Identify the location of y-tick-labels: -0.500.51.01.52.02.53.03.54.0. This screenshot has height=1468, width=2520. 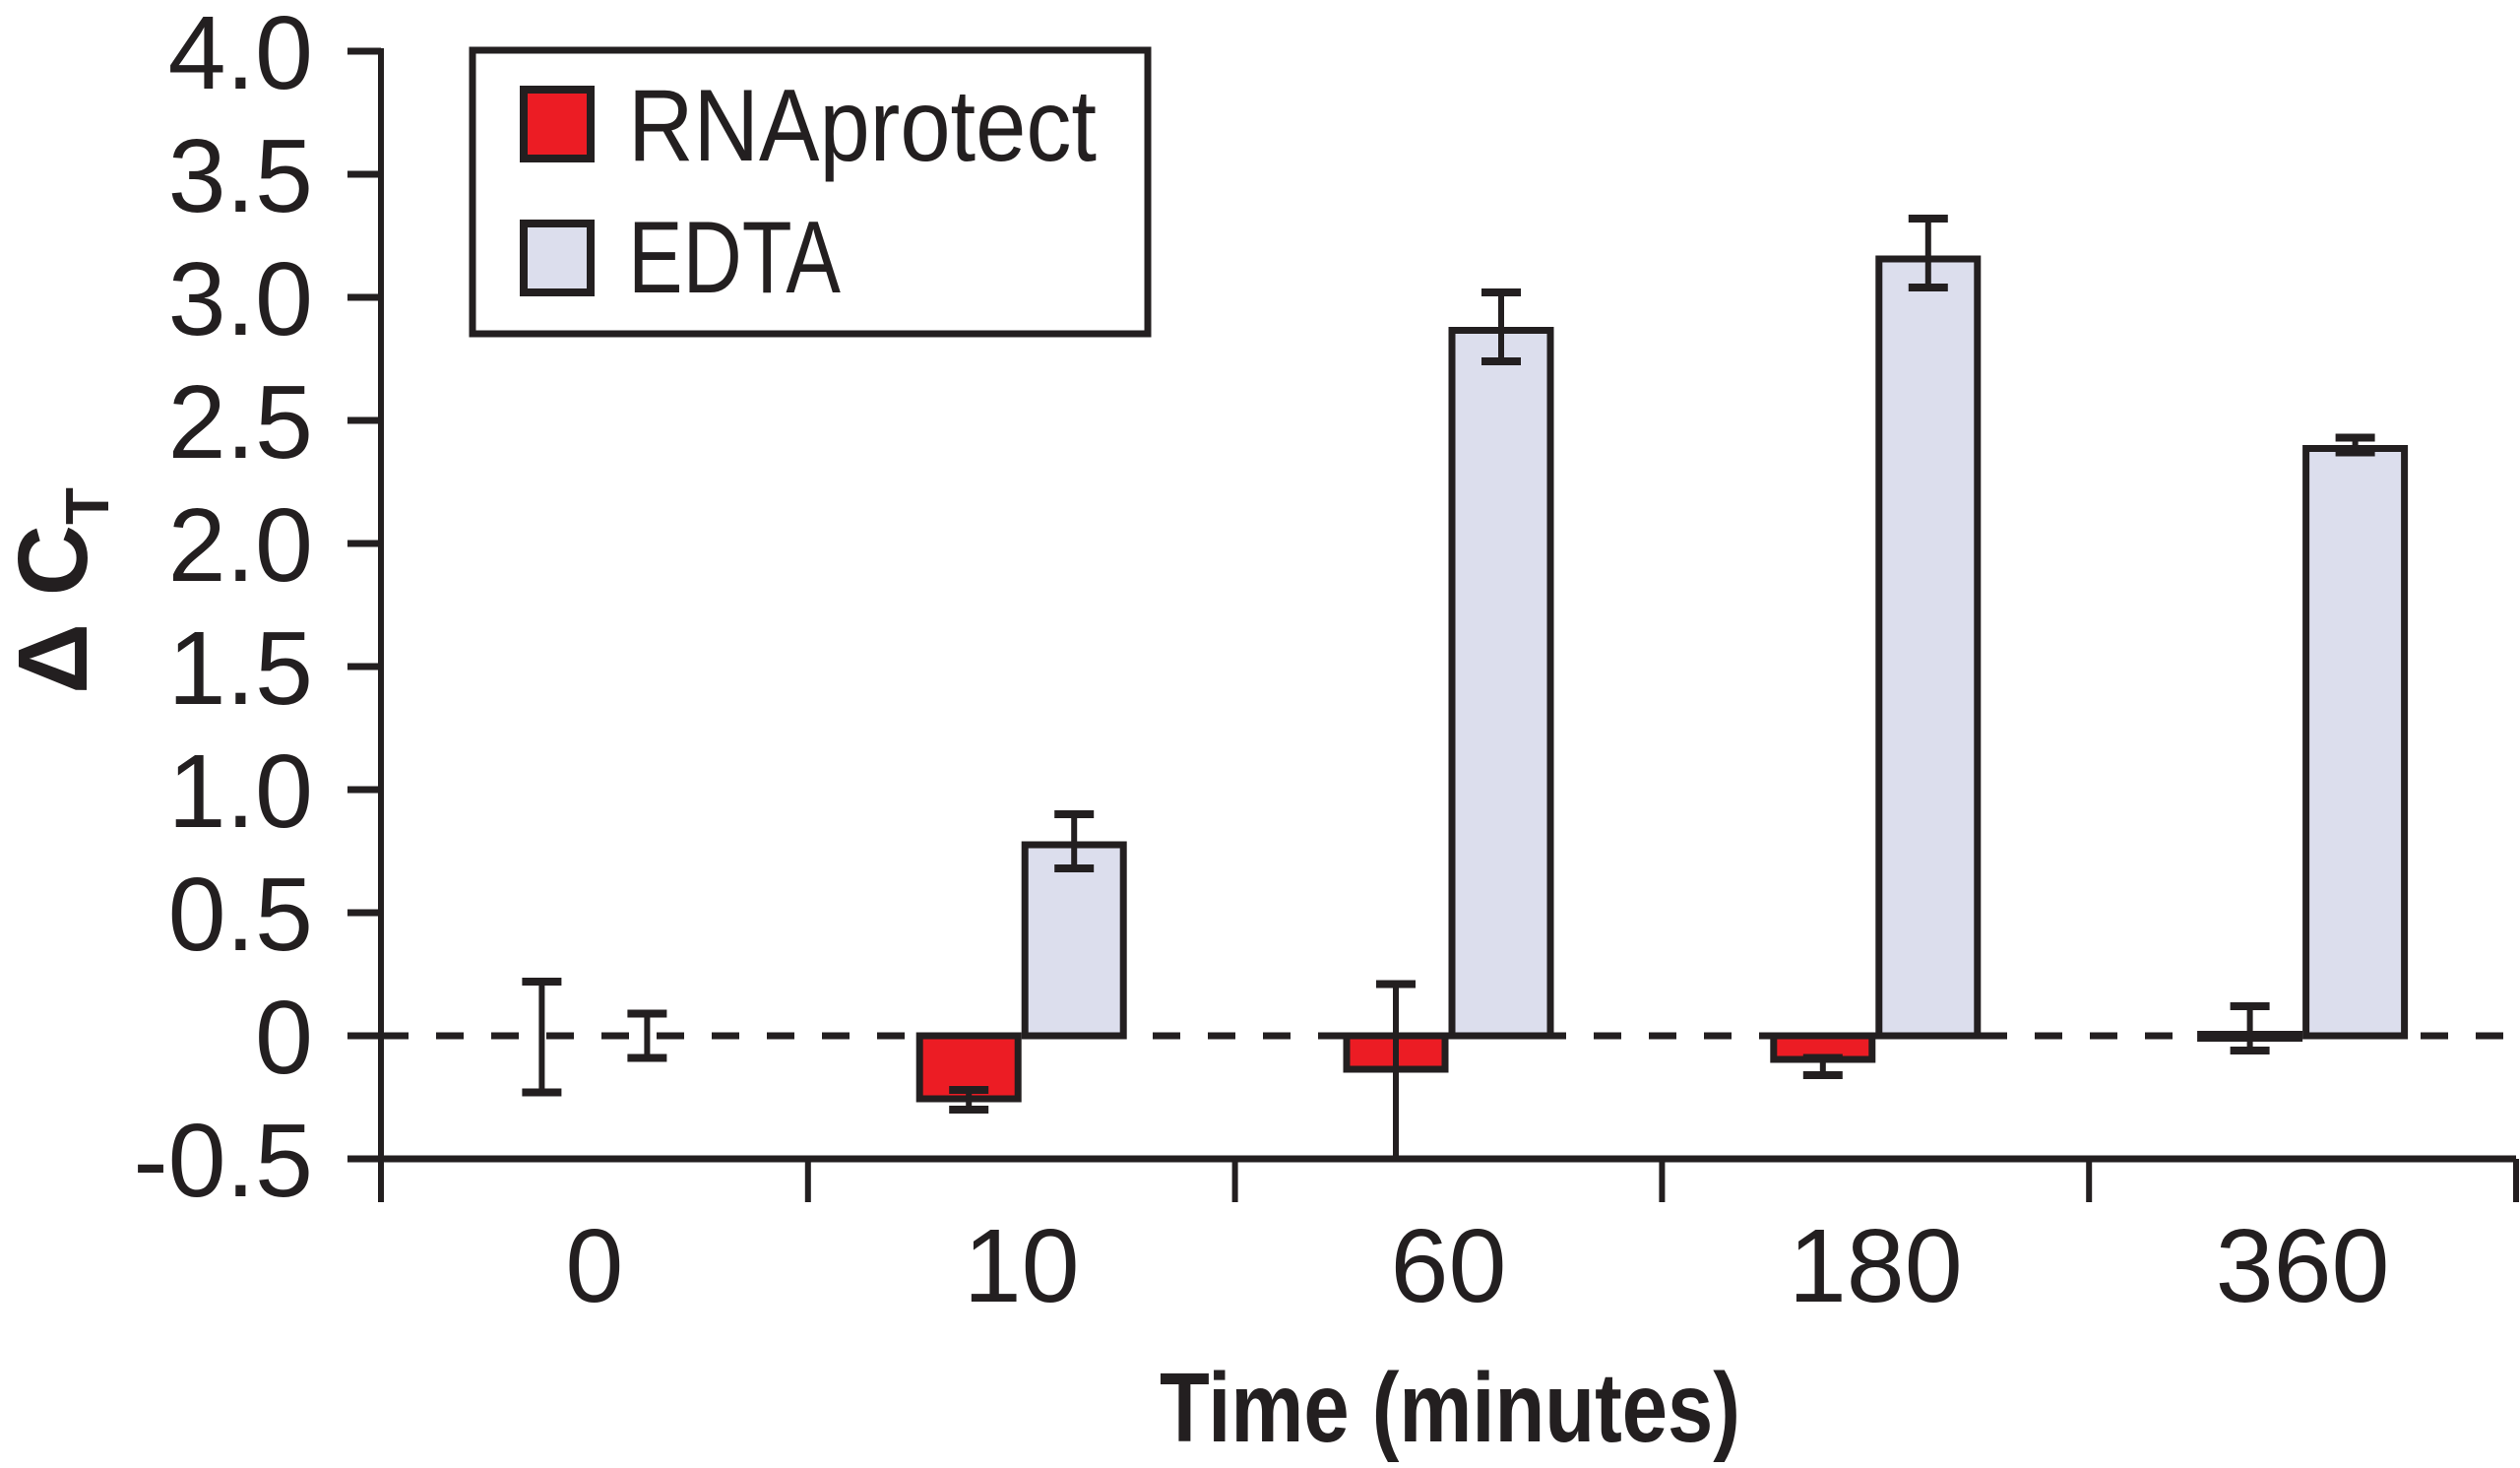
(223, 610).